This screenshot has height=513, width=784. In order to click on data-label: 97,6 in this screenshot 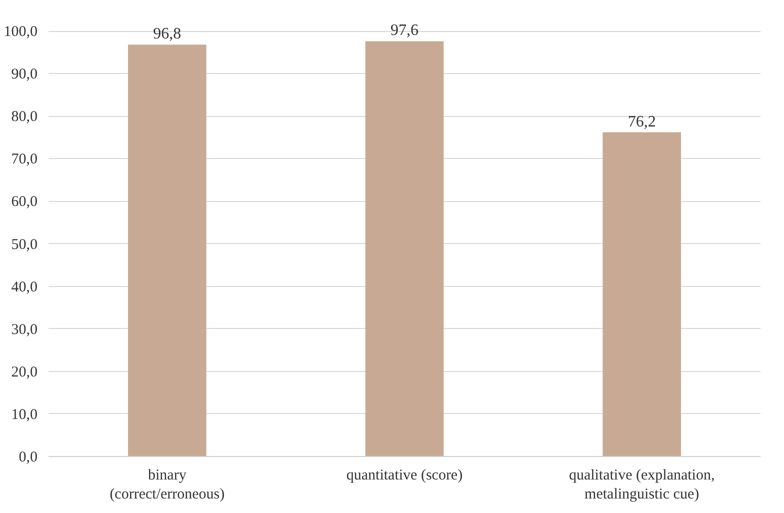, I will do `click(404, 31)`.